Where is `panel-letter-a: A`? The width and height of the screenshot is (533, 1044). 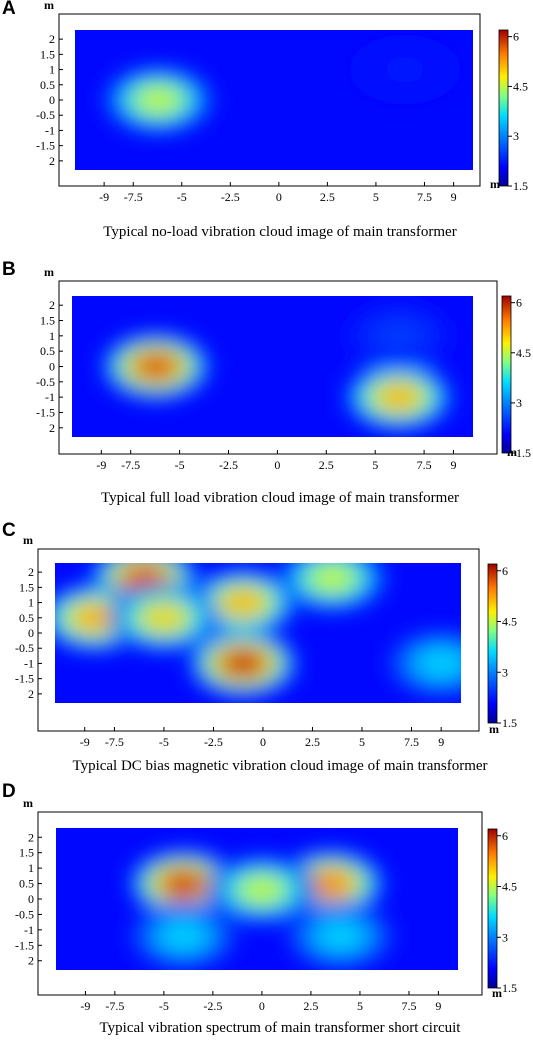
panel-letter-a: A is located at coordinates (9, 9).